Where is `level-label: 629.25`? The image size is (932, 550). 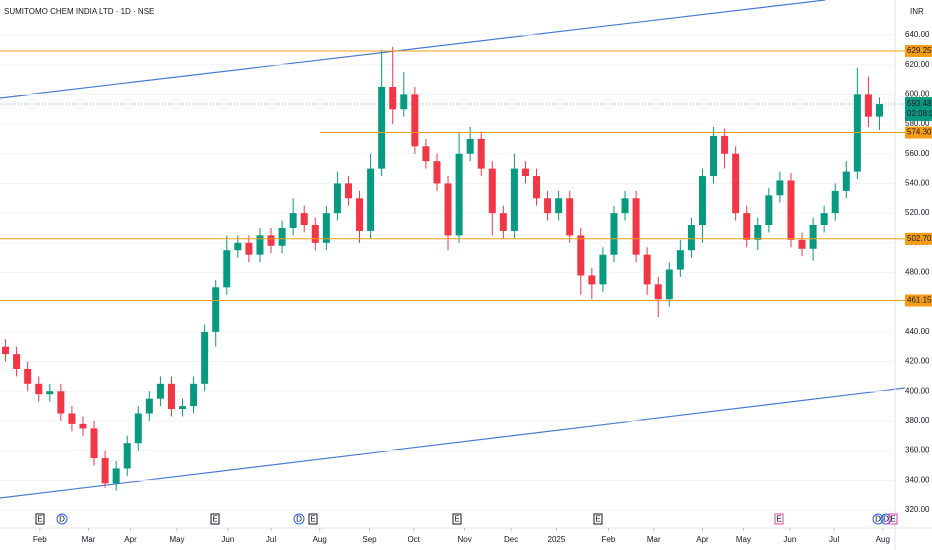 level-label: 629.25 is located at coordinates (919, 50).